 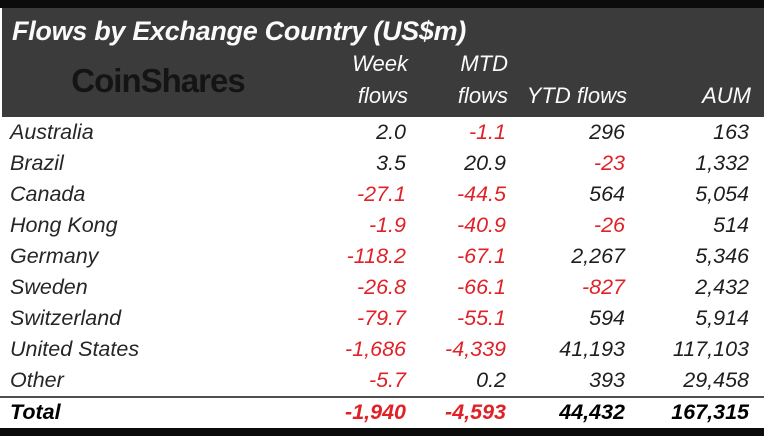 I want to click on table-row-germany: Germany -118.2 -67.1 2,267 5,346, so click(x=382, y=256).